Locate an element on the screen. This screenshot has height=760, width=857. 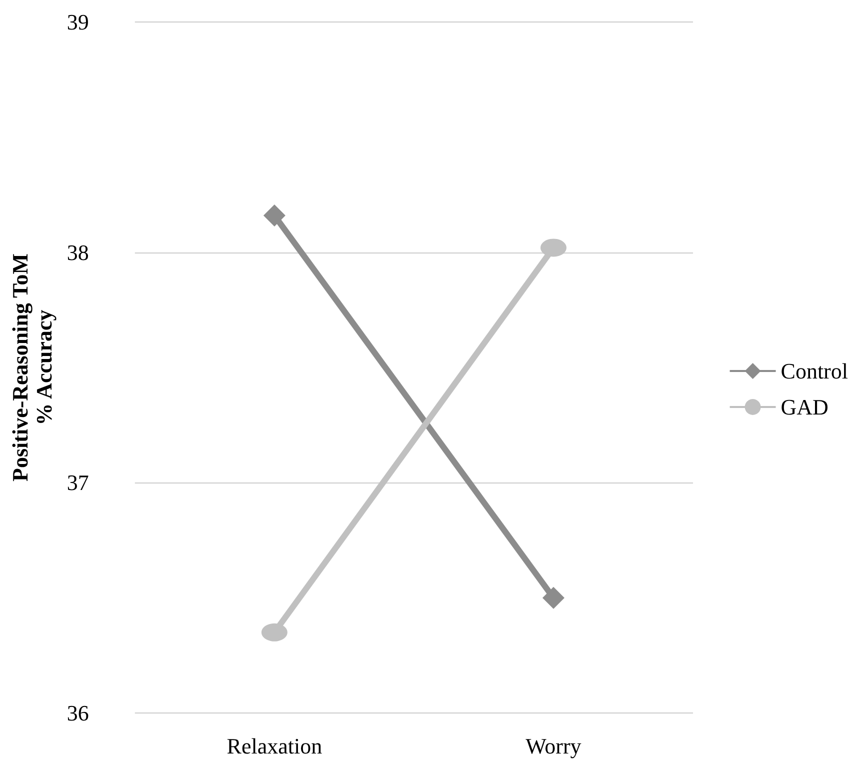
x-tick-label: Relaxation is located at coordinates (274, 746).